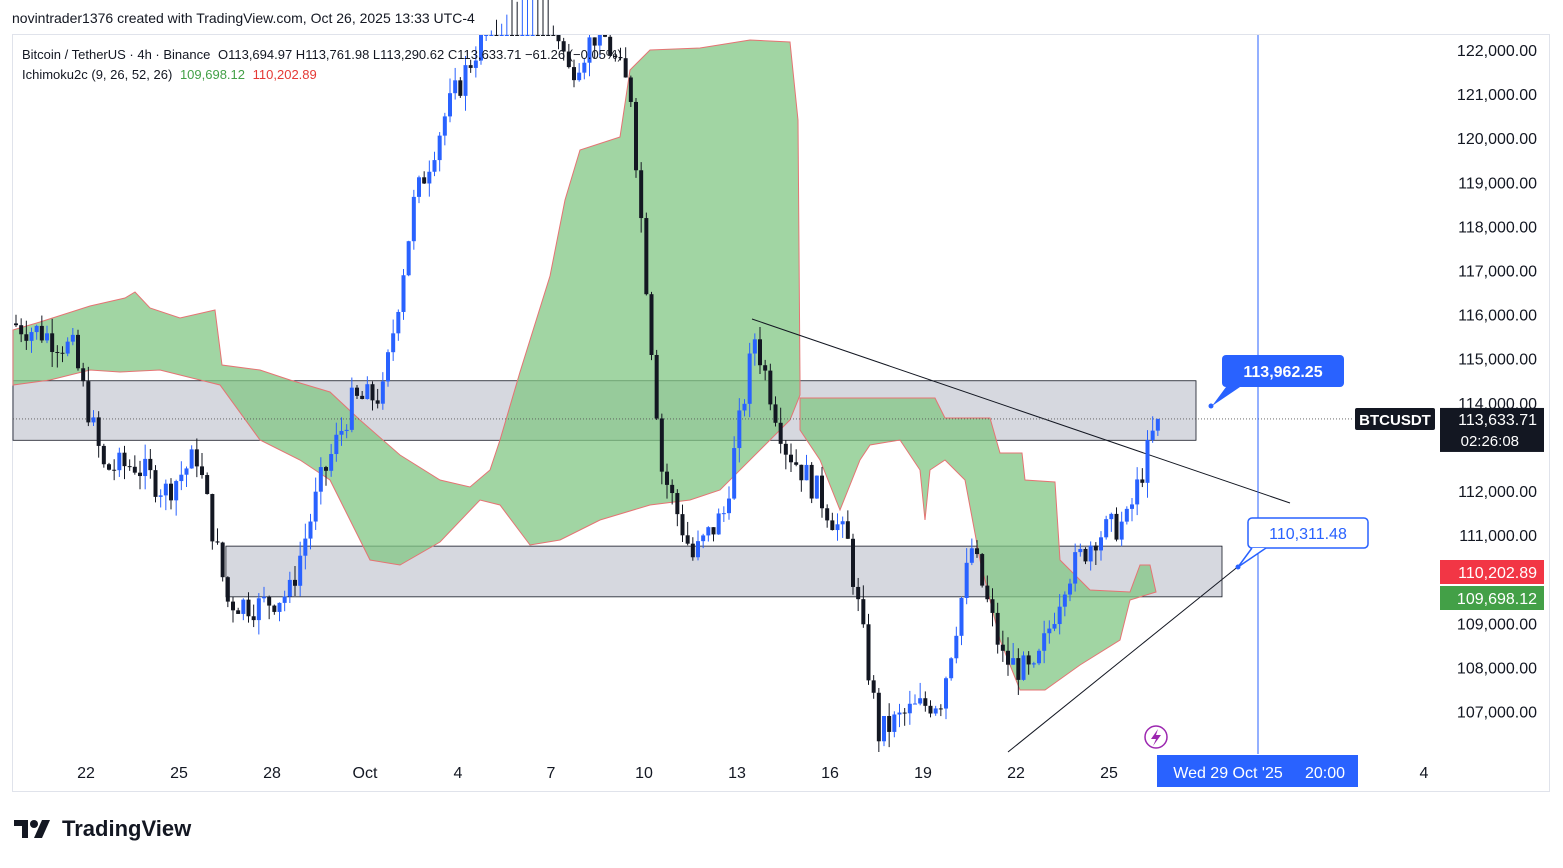  I want to click on price-tick-label: 116,000.00, so click(1497, 316).